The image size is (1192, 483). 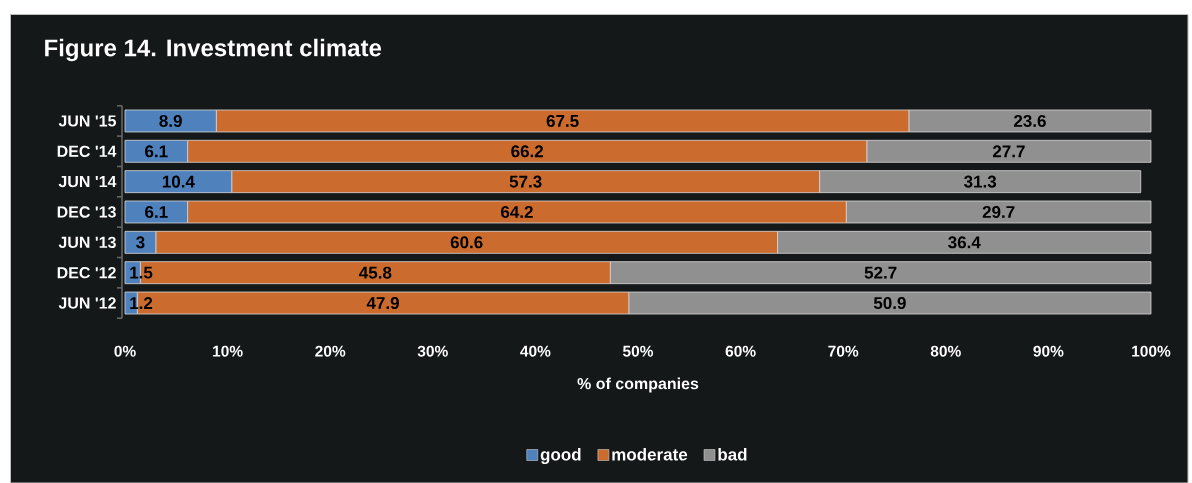 What do you see at coordinates (945, 351) in the screenshot?
I see `x-tick-label: 80%` at bounding box center [945, 351].